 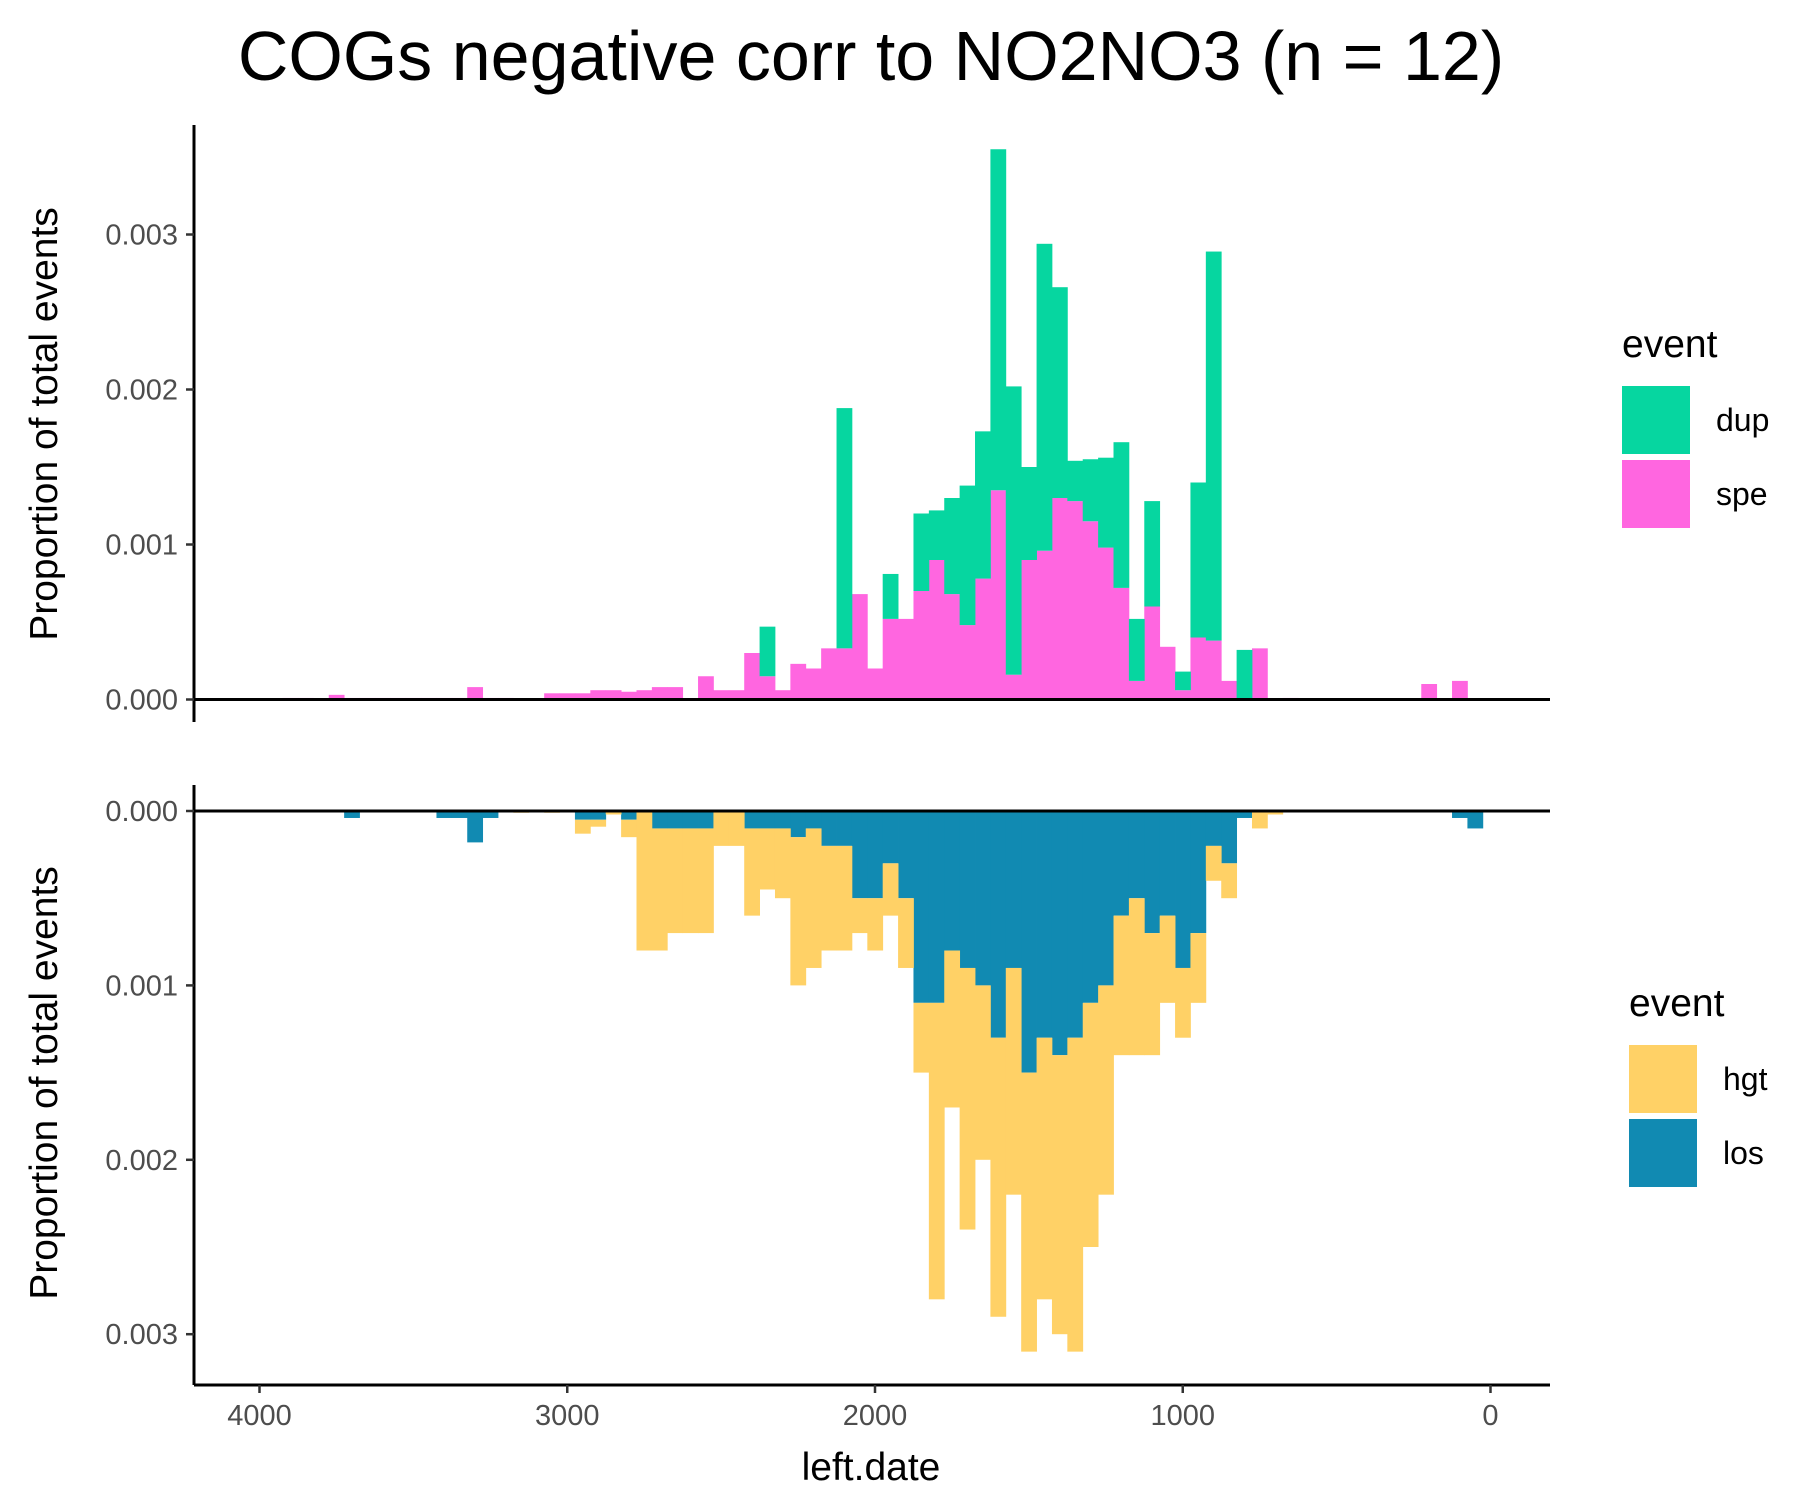 What do you see at coordinates (567, 1416) in the screenshot?
I see `x-tick-label: 3000` at bounding box center [567, 1416].